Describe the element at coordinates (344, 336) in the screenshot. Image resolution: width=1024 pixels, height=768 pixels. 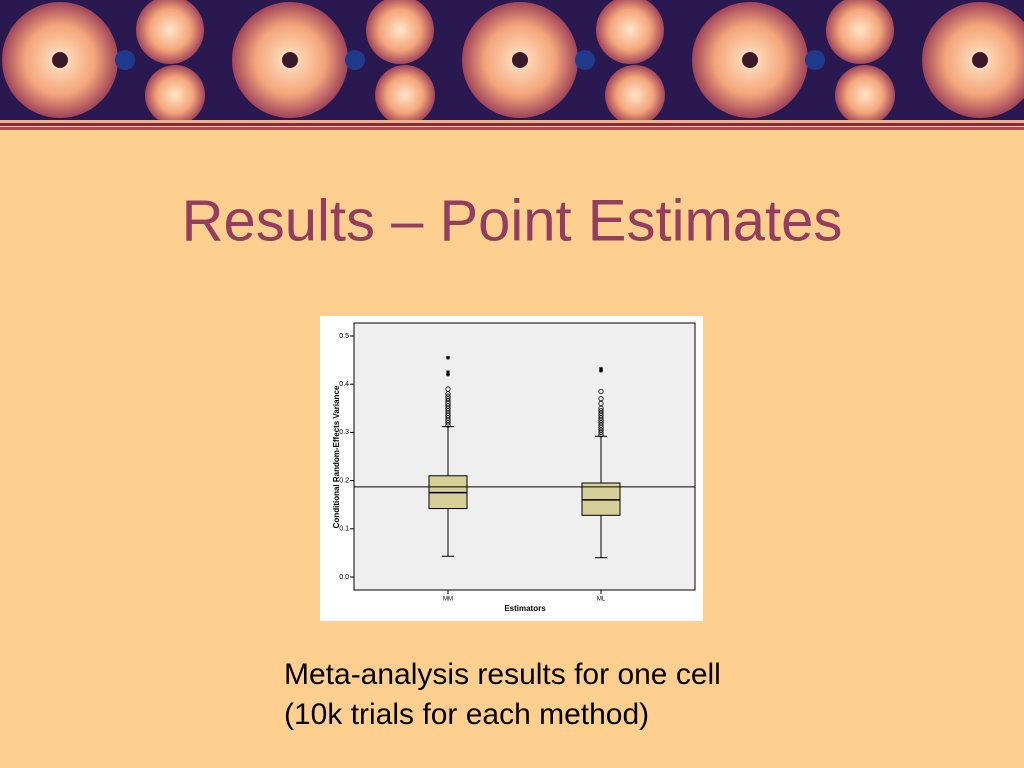
I see `y-tick-label: 0.5` at that location.